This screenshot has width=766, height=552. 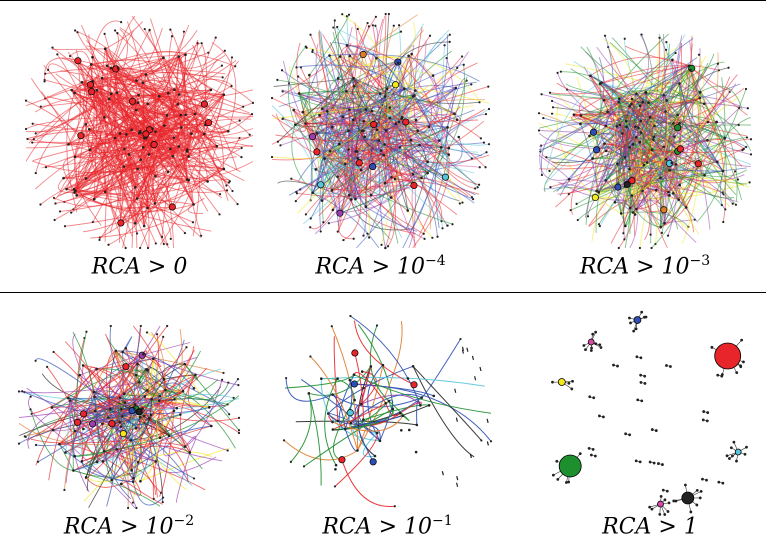 I want to click on network-nodes, so click(x=376, y=130).